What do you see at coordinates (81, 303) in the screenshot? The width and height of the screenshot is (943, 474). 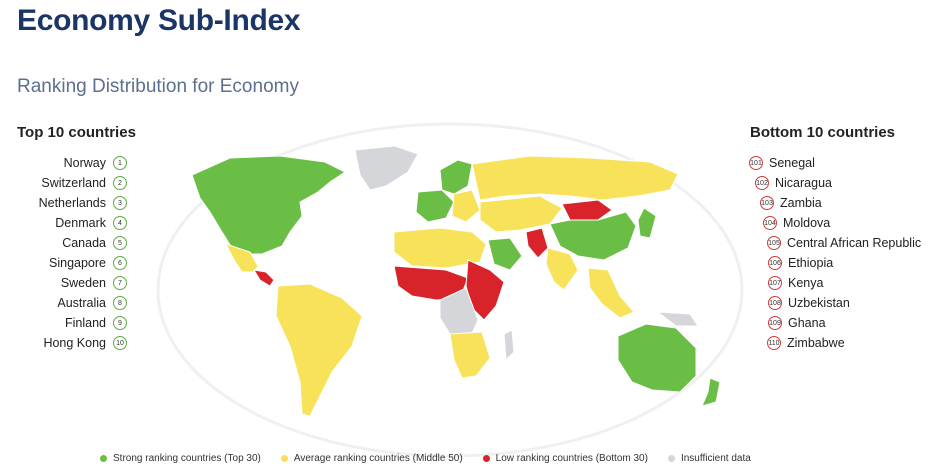 I see `country-name: Australia` at bounding box center [81, 303].